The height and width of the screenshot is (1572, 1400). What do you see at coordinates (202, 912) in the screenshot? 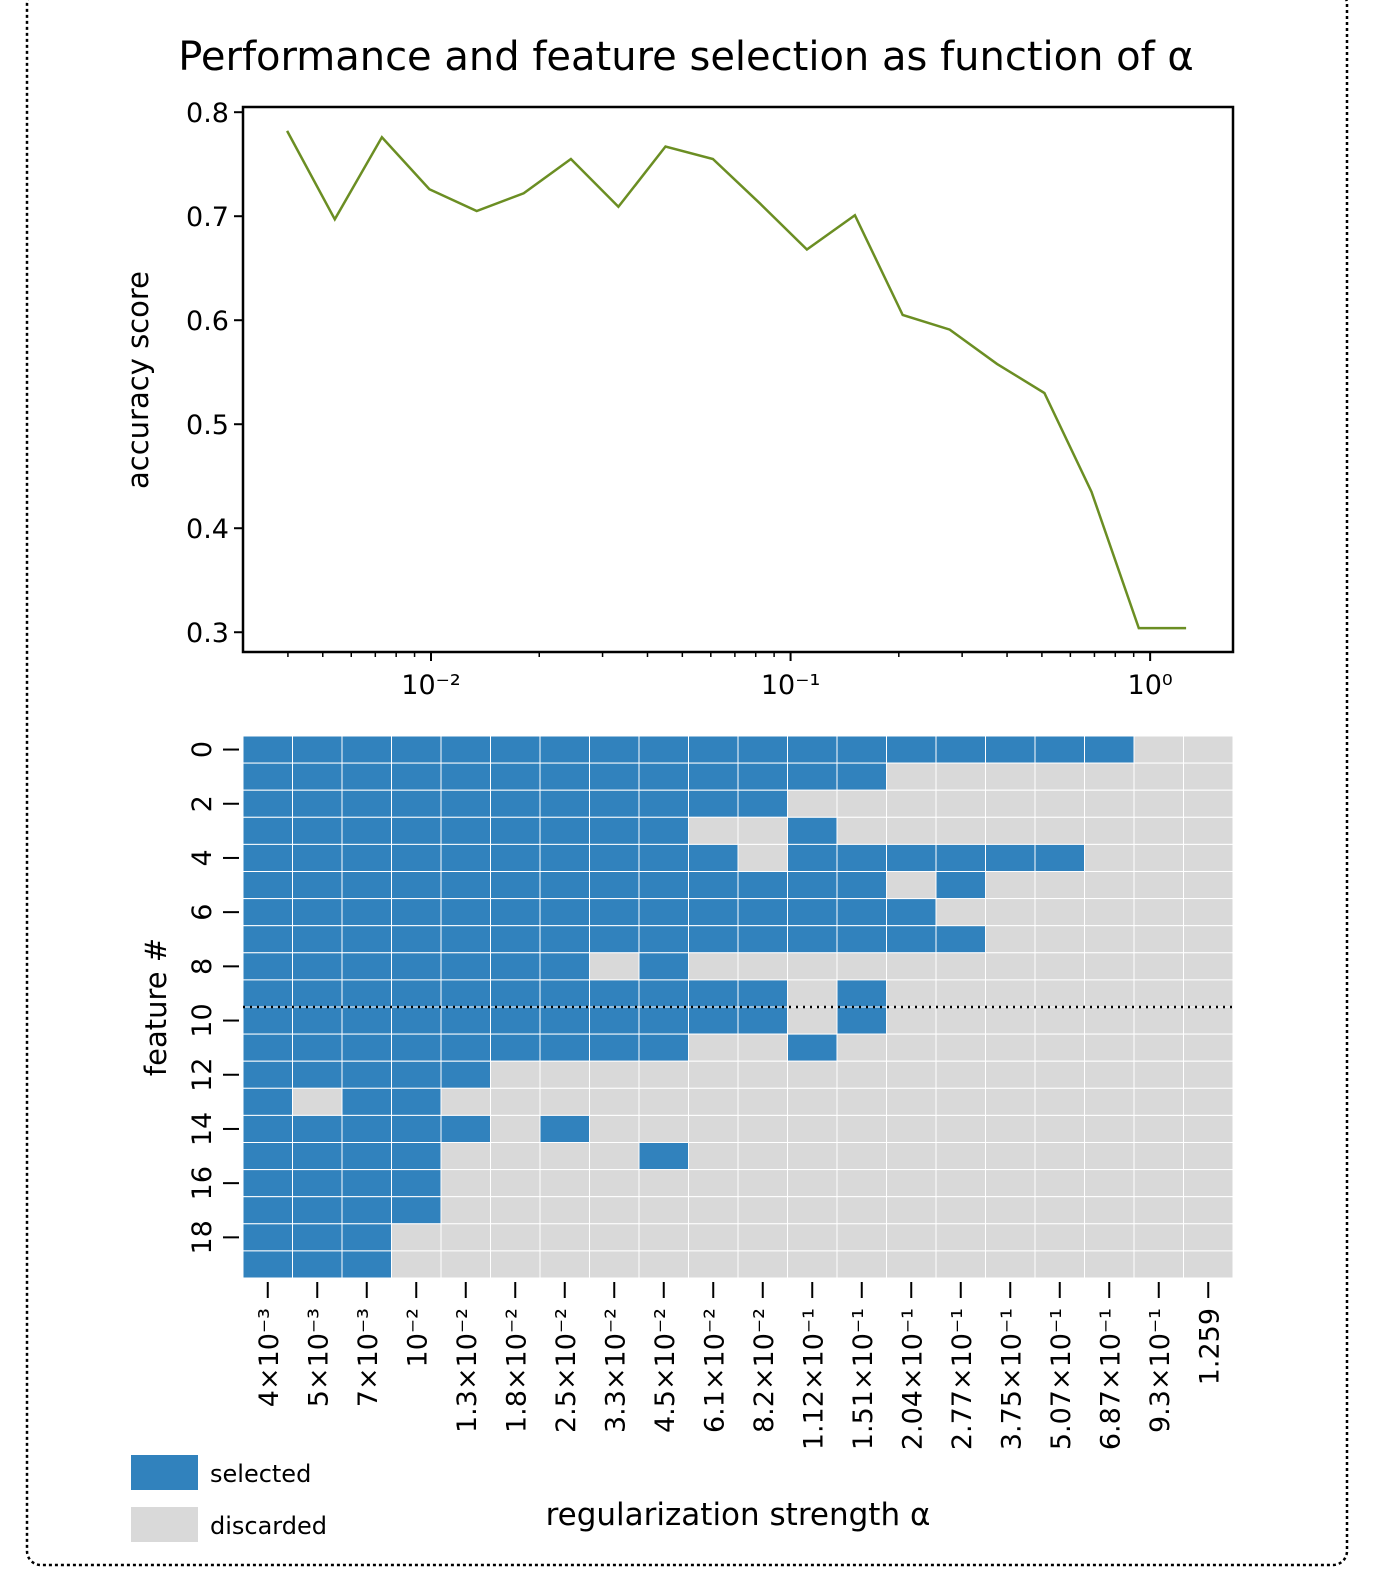
I see `y-tick-label: 6` at bounding box center [202, 912].